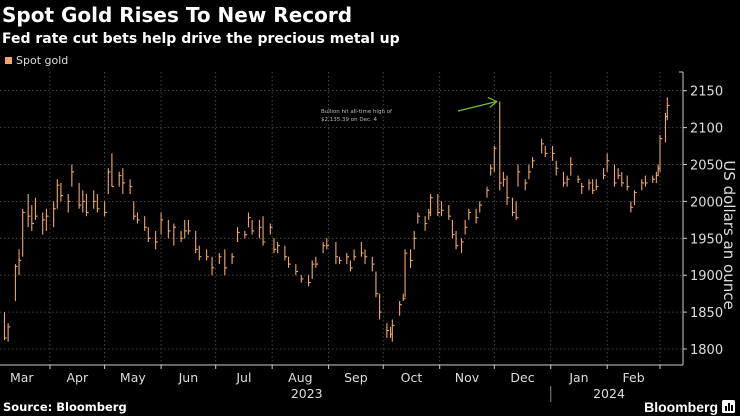 Image resolution: width=740 pixels, height=416 pixels. What do you see at coordinates (578, 377) in the screenshot?
I see `x-tick-label: Jan` at bounding box center [578, 377].